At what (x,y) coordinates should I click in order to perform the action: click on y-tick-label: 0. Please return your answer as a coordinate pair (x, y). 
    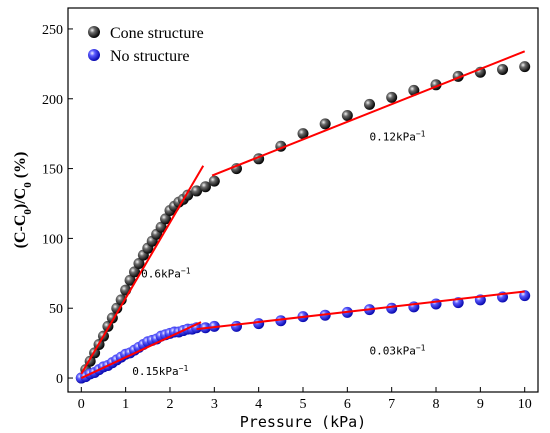
    Looking at the image, I should click on (59, 379).